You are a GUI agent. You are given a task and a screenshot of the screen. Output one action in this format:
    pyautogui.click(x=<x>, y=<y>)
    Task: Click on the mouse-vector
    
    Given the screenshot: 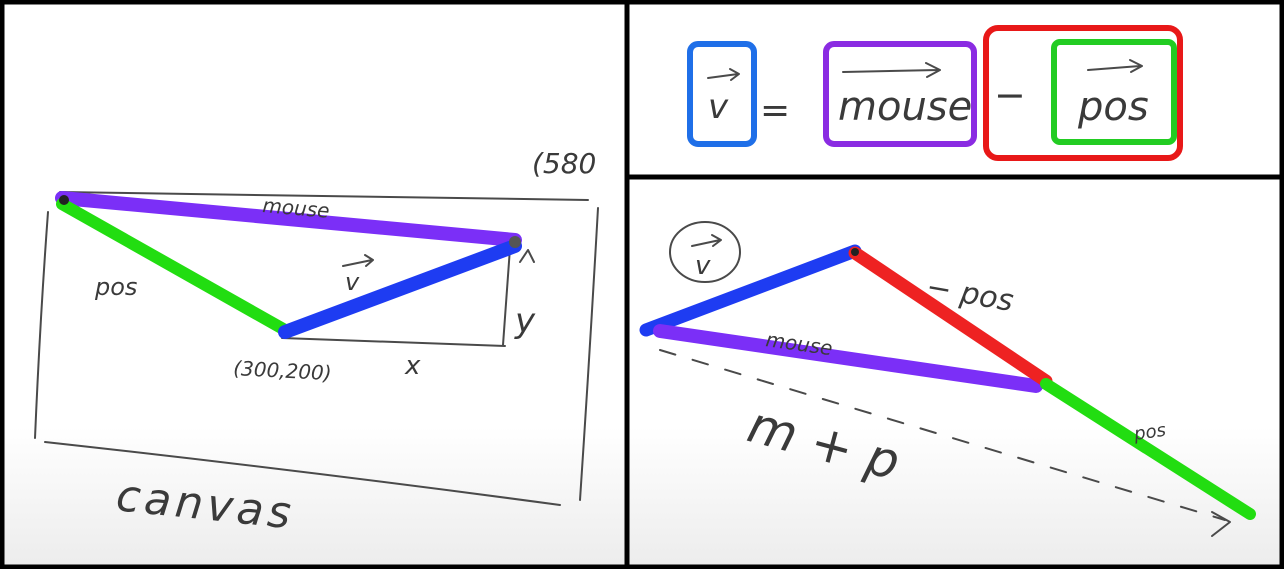 What is the action you would take?
    pyautogui.click(x=288, y=219)
    